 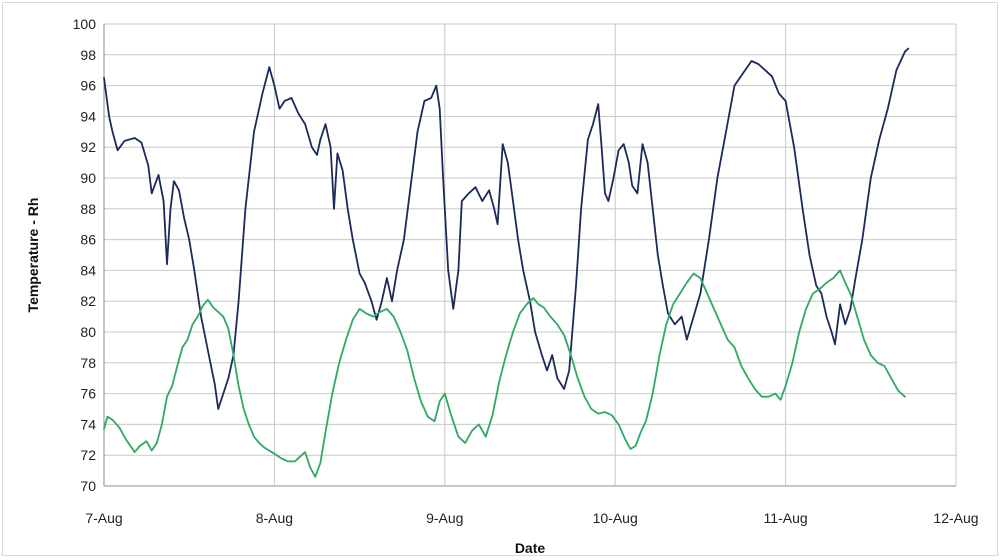 What do you see at coordinates (531, 518) in the screenshot?
I see `x-tick-labels: 7-Aug 8-Aug 9-Aug 10-Aug 11-Aug 12-Aug` at bounding box center [531, 518].